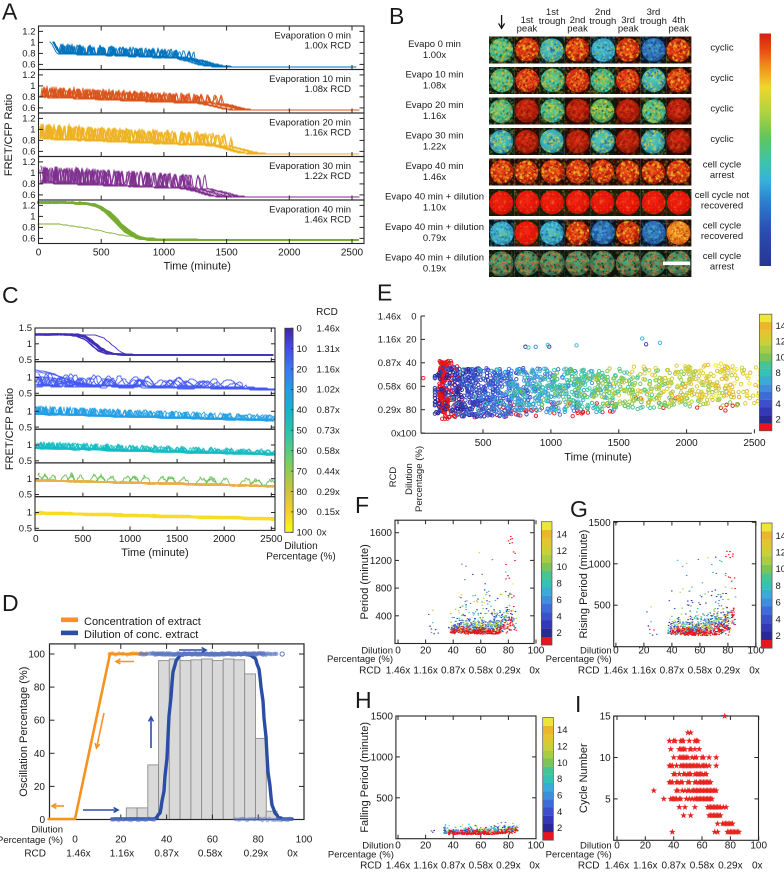 Image resolution: width=784 pixels, height=874 pixels. I want to click on svg-text: Evaporation 30 min, so click(310, 166).